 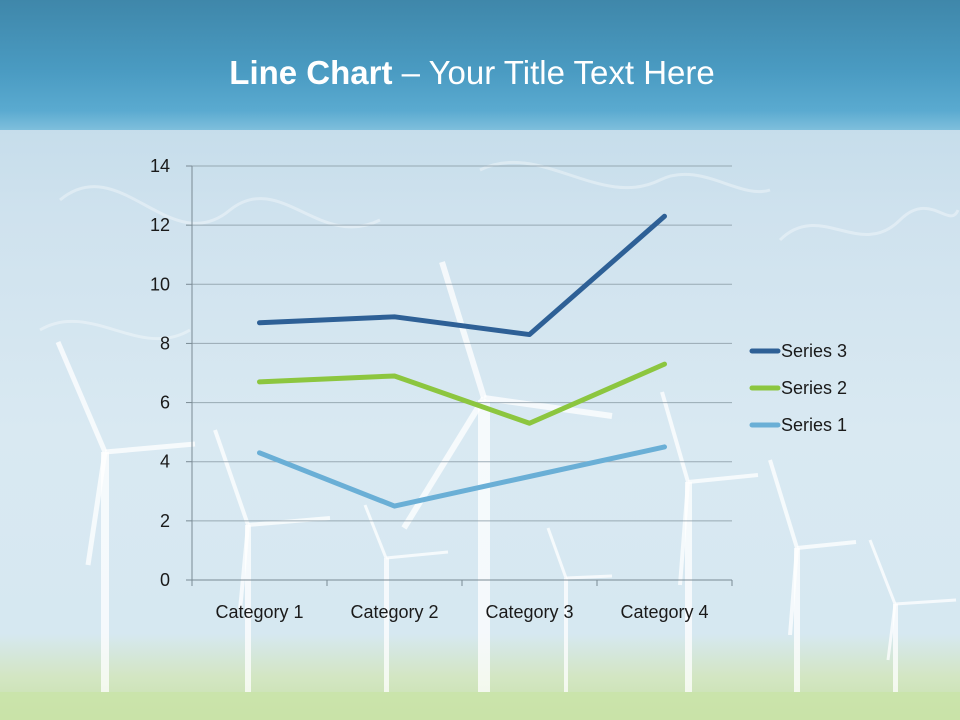 What do you see at coordinates (165, 580) in the screenshot?
I see `y-tick-label: 0` at bounding box center [165, 580].